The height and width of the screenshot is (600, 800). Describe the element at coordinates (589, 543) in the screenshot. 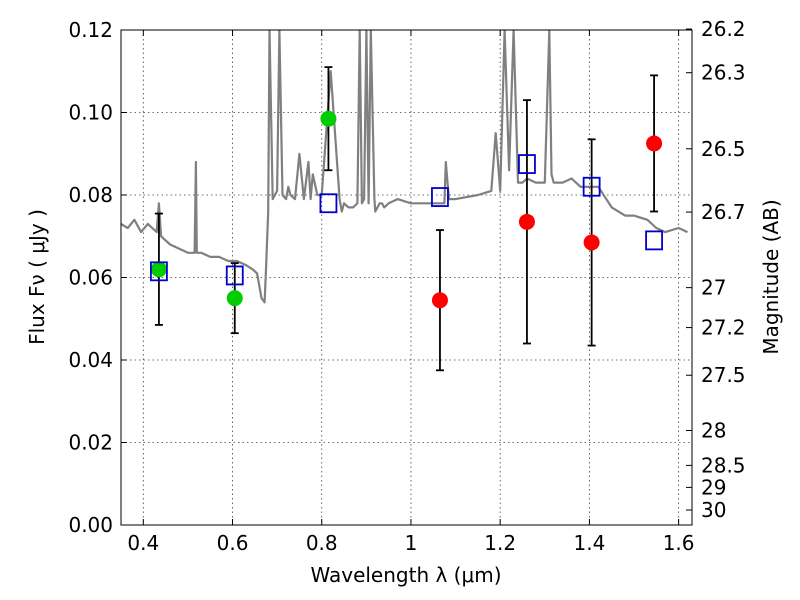

I see `x-tick-label: 1.4` at that location.